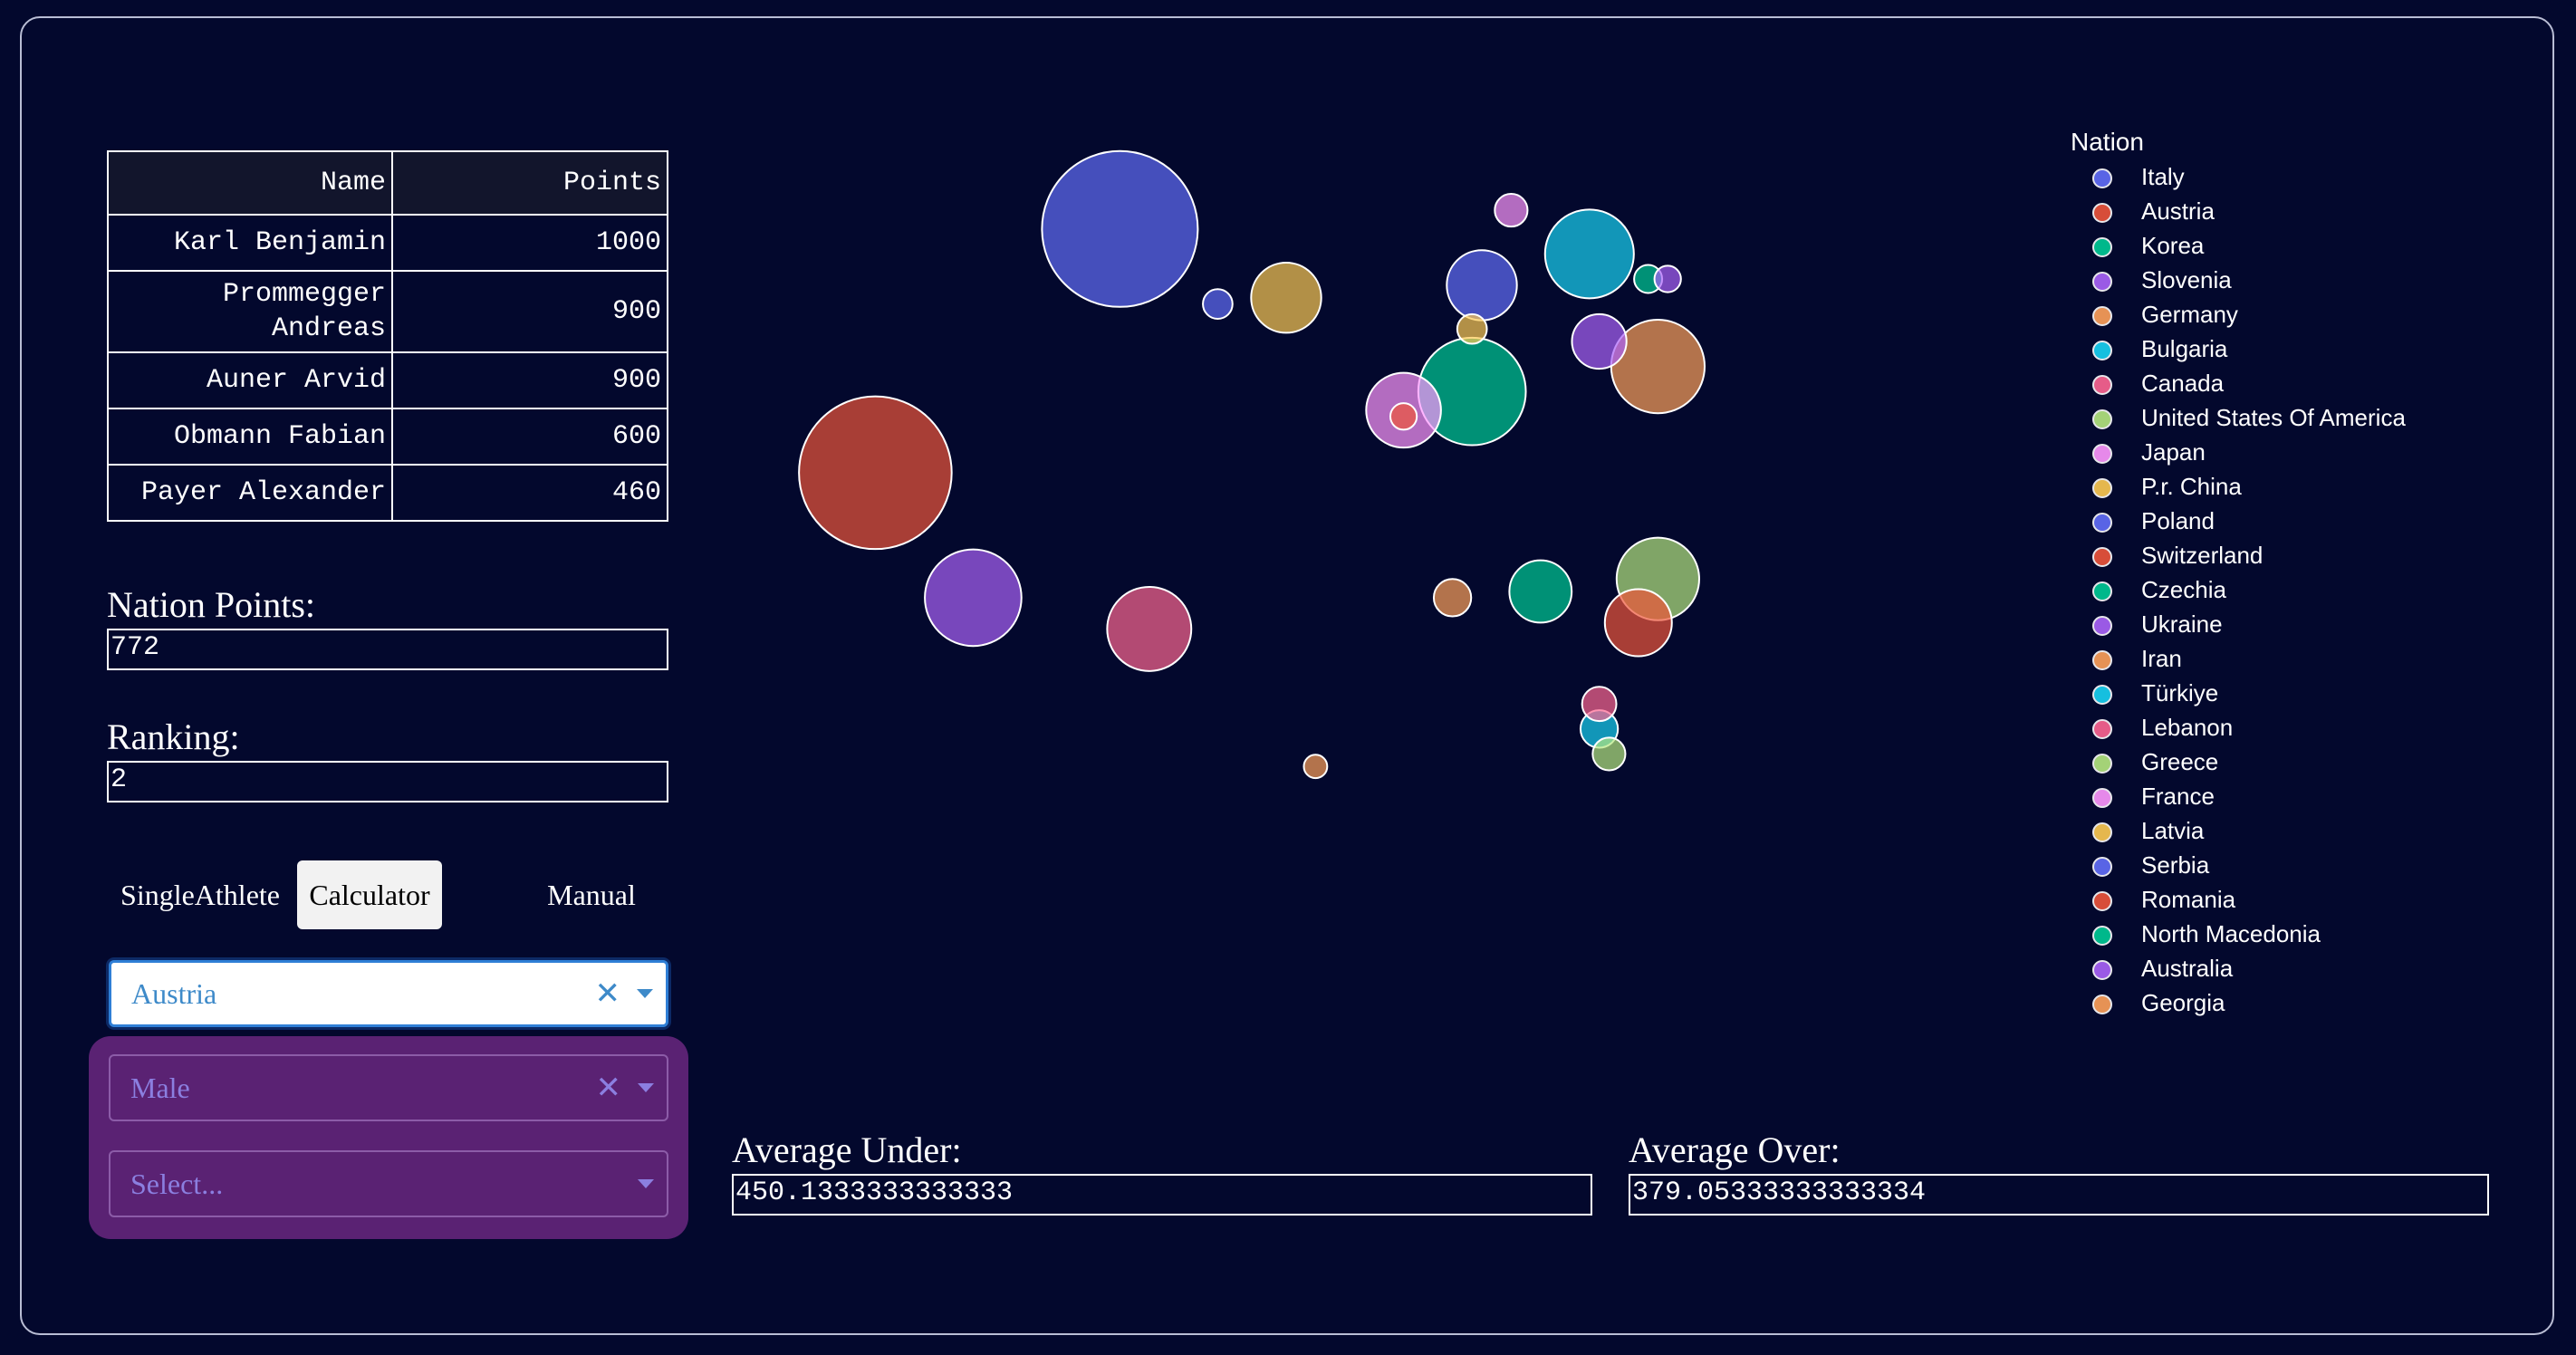 The width and height of the screenshot is (2576, 1355). I want to click on legend-label: Austria, so click(2178, 211).